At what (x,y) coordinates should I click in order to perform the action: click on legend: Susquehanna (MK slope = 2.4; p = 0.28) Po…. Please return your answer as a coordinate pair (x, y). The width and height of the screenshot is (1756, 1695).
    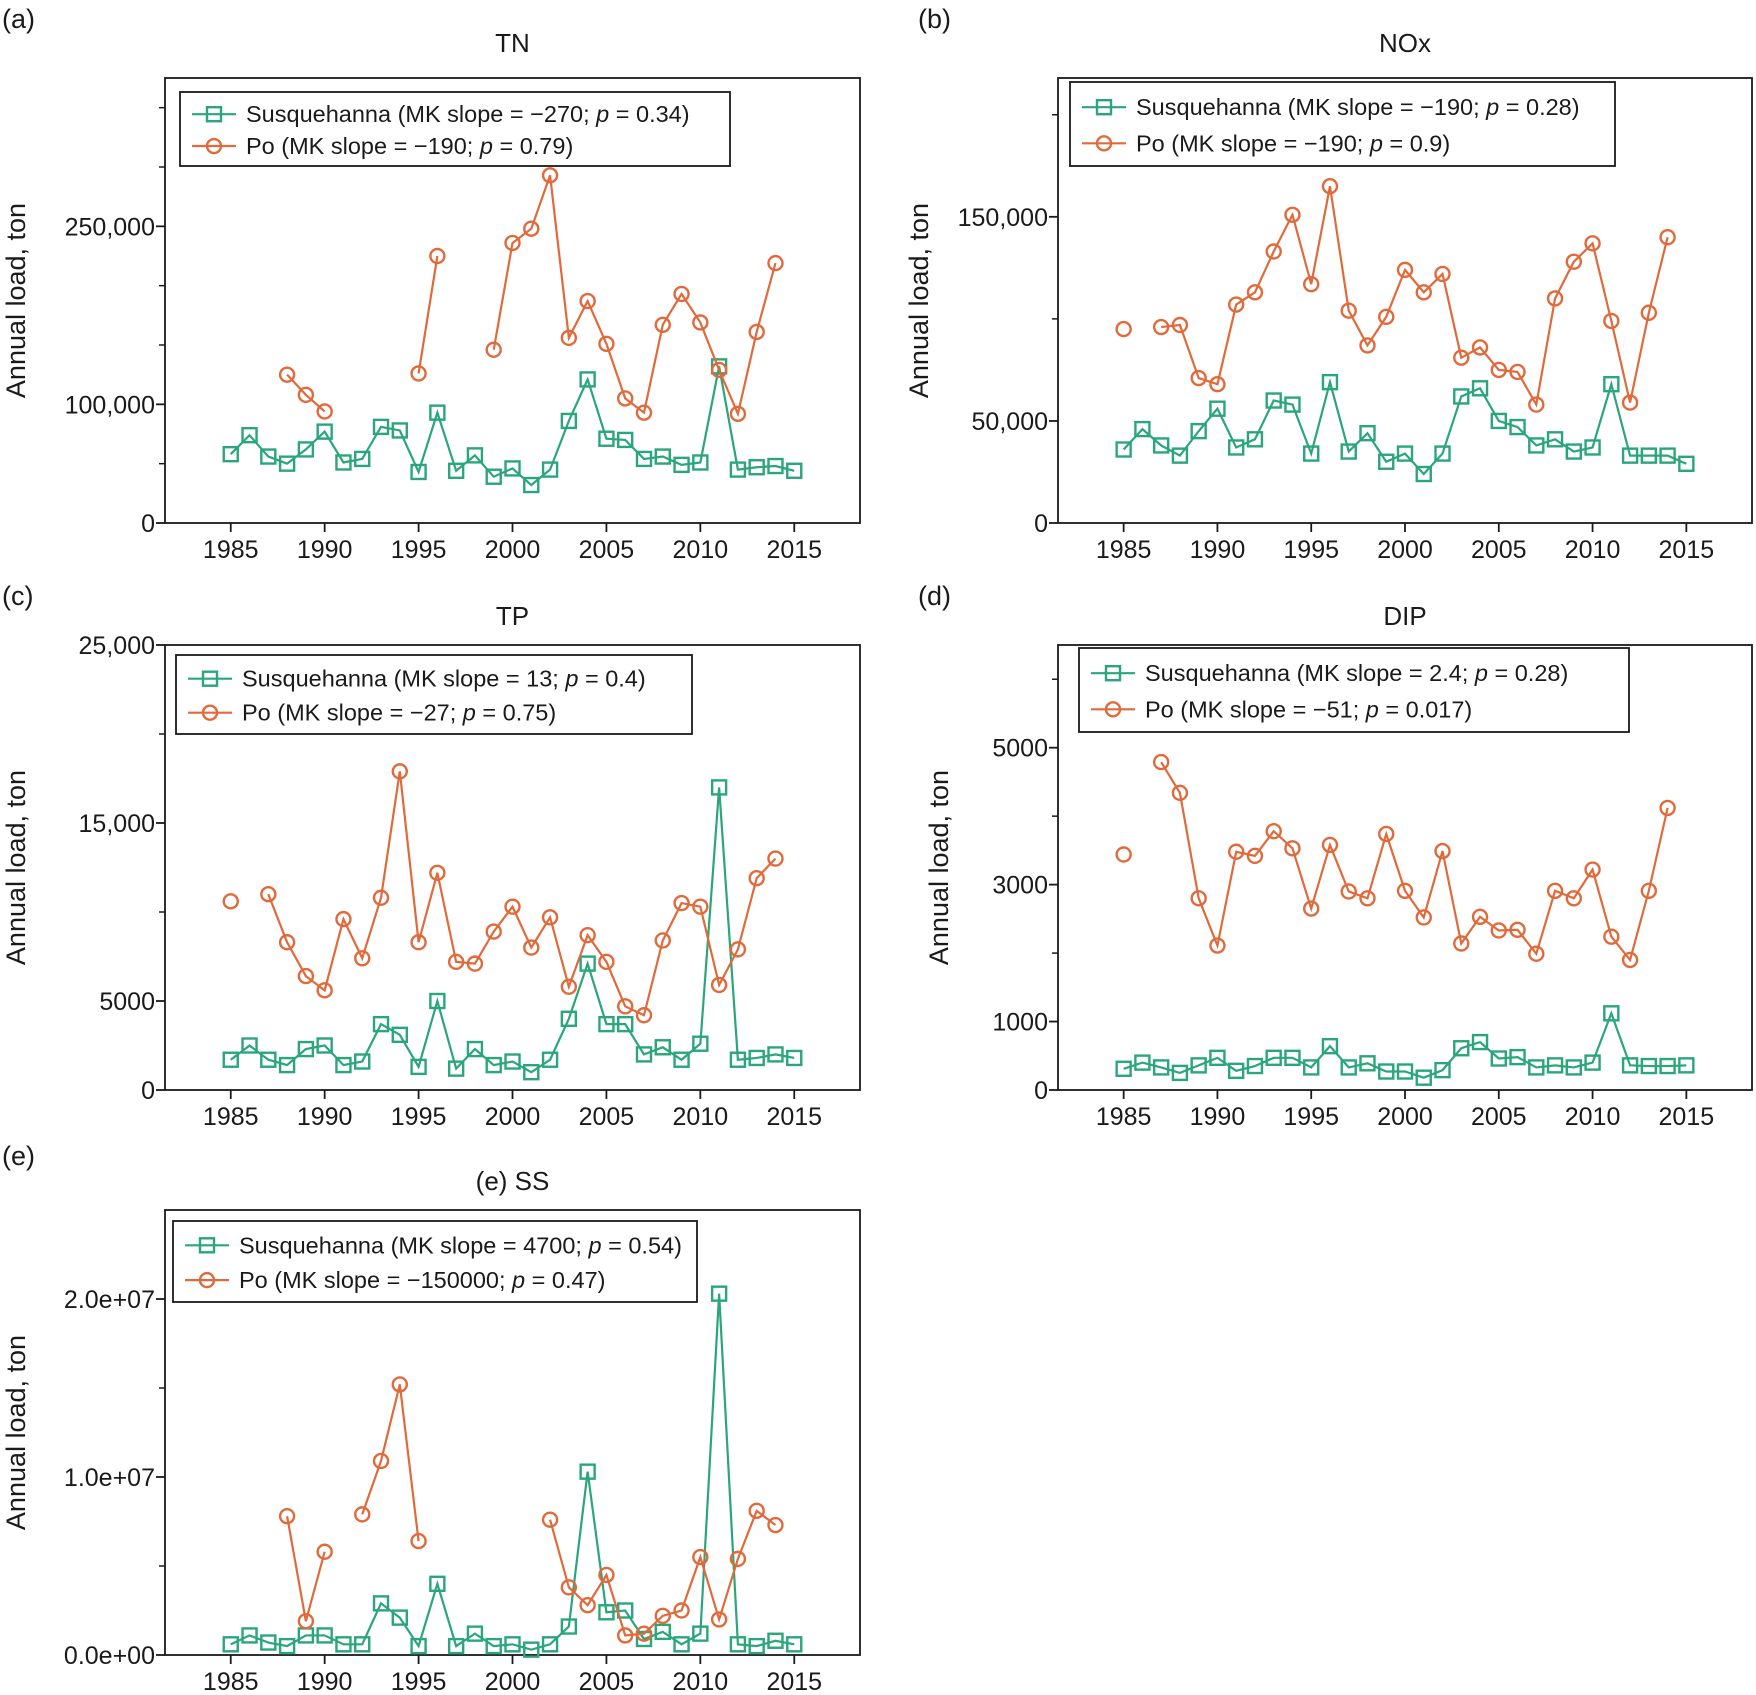
    Looking at the image, I should click on (1354, 690).